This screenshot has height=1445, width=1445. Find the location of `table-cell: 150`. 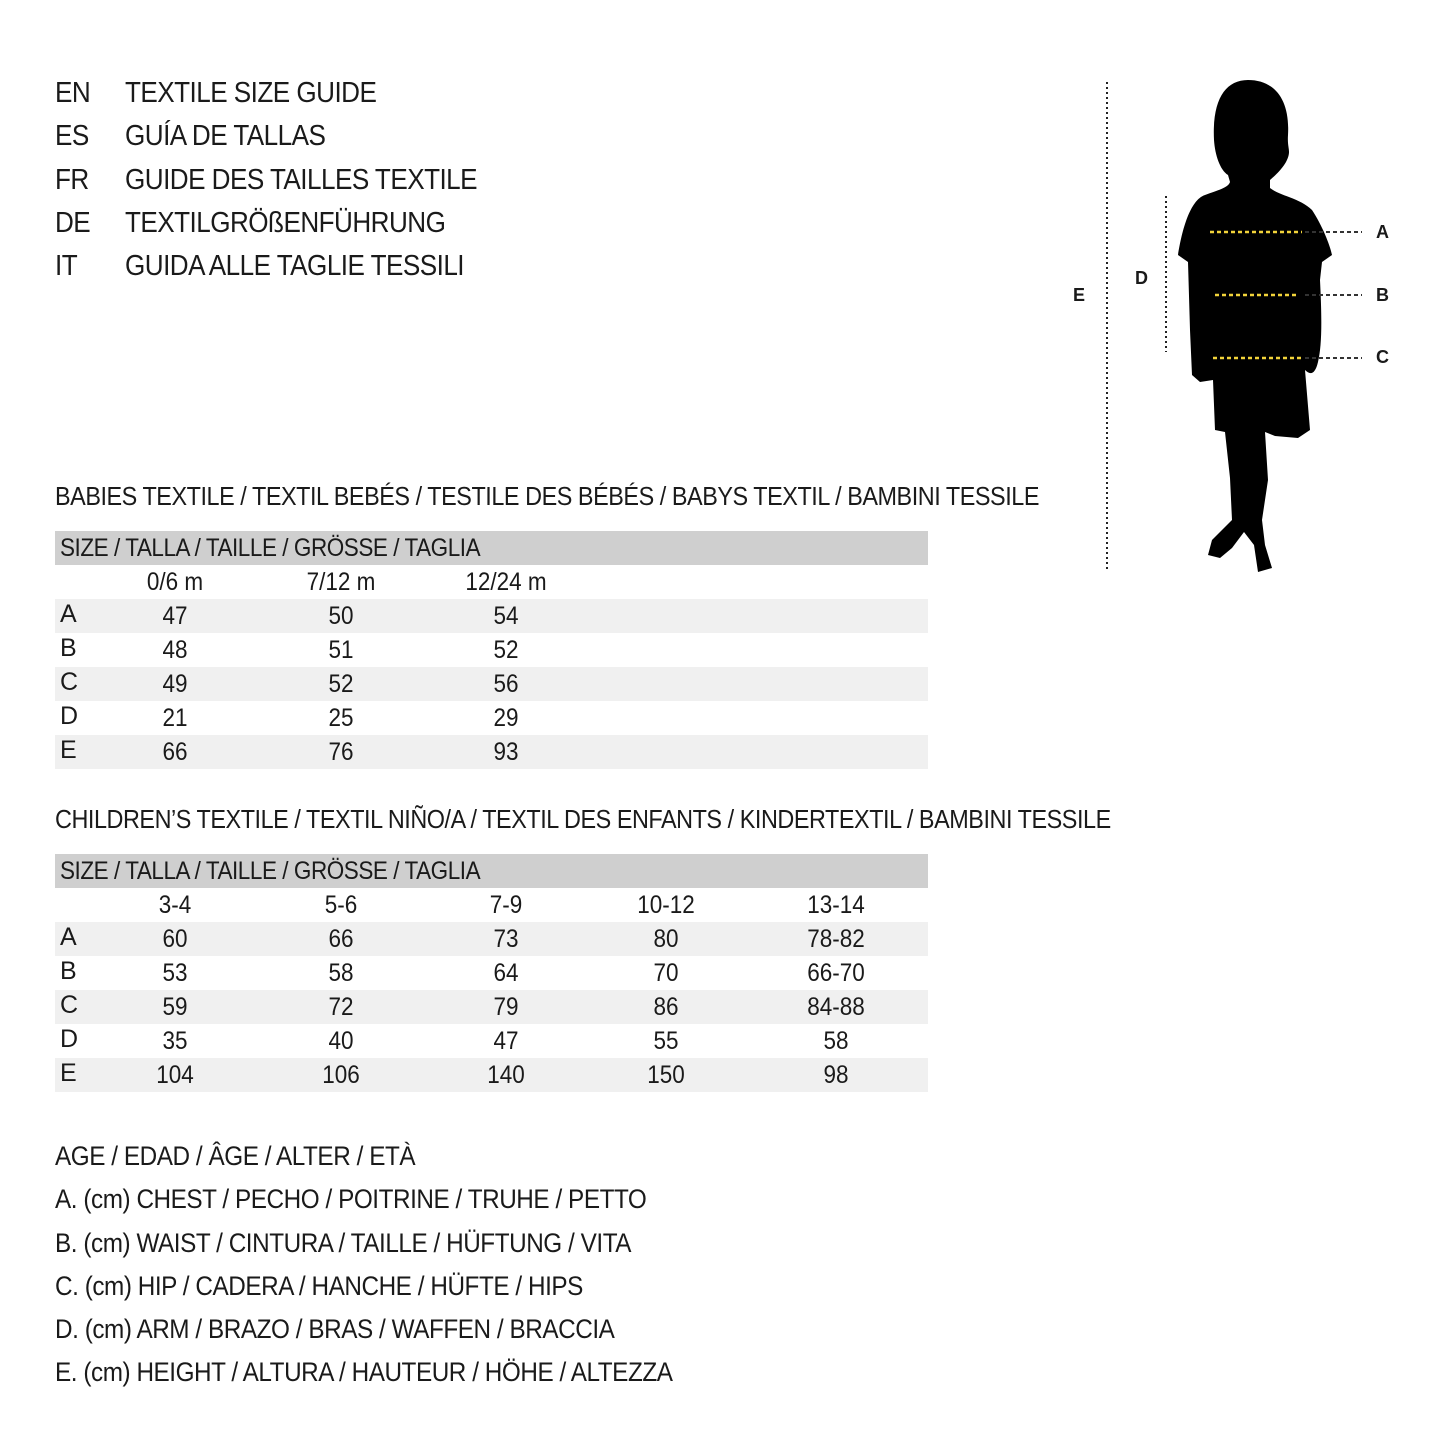

table-cell: 150 is located at coordinates (666, 1075).